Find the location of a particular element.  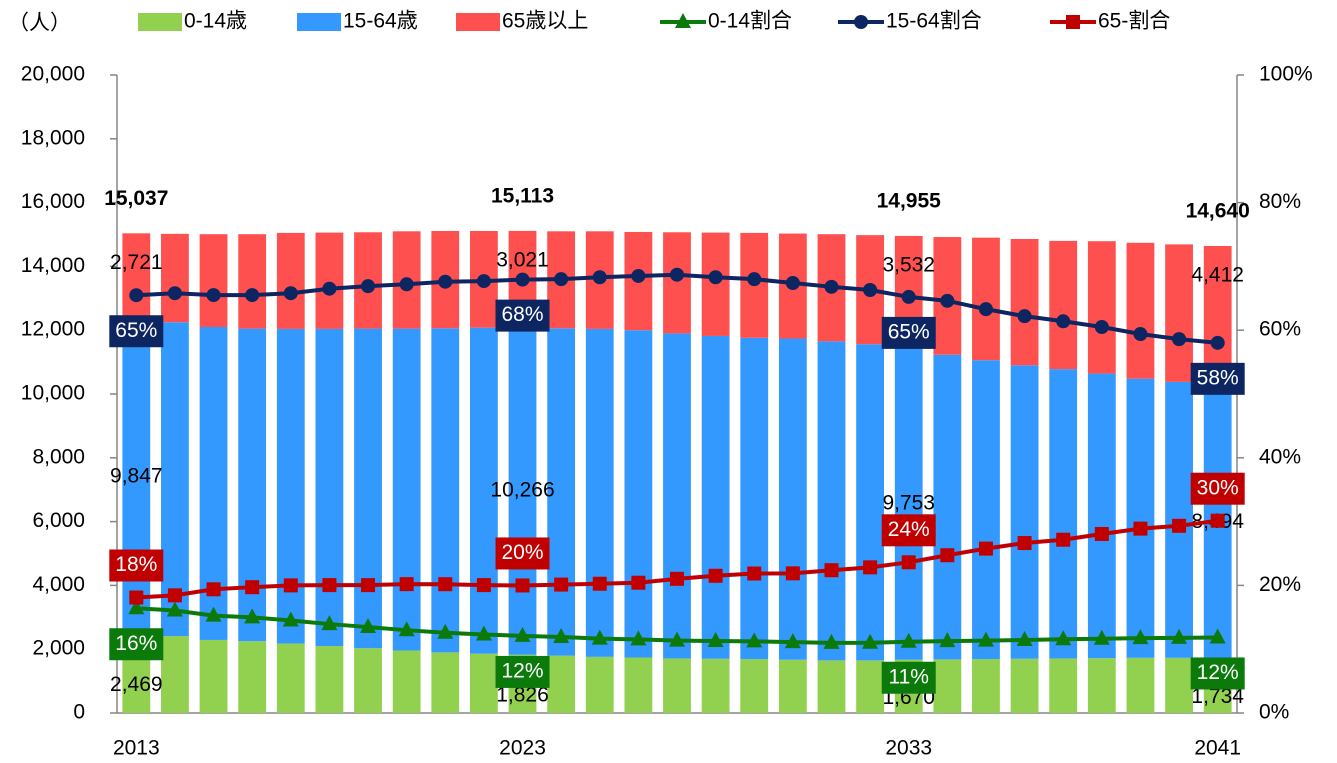

data-label: 1,826 is located at coordinates (522, 694).